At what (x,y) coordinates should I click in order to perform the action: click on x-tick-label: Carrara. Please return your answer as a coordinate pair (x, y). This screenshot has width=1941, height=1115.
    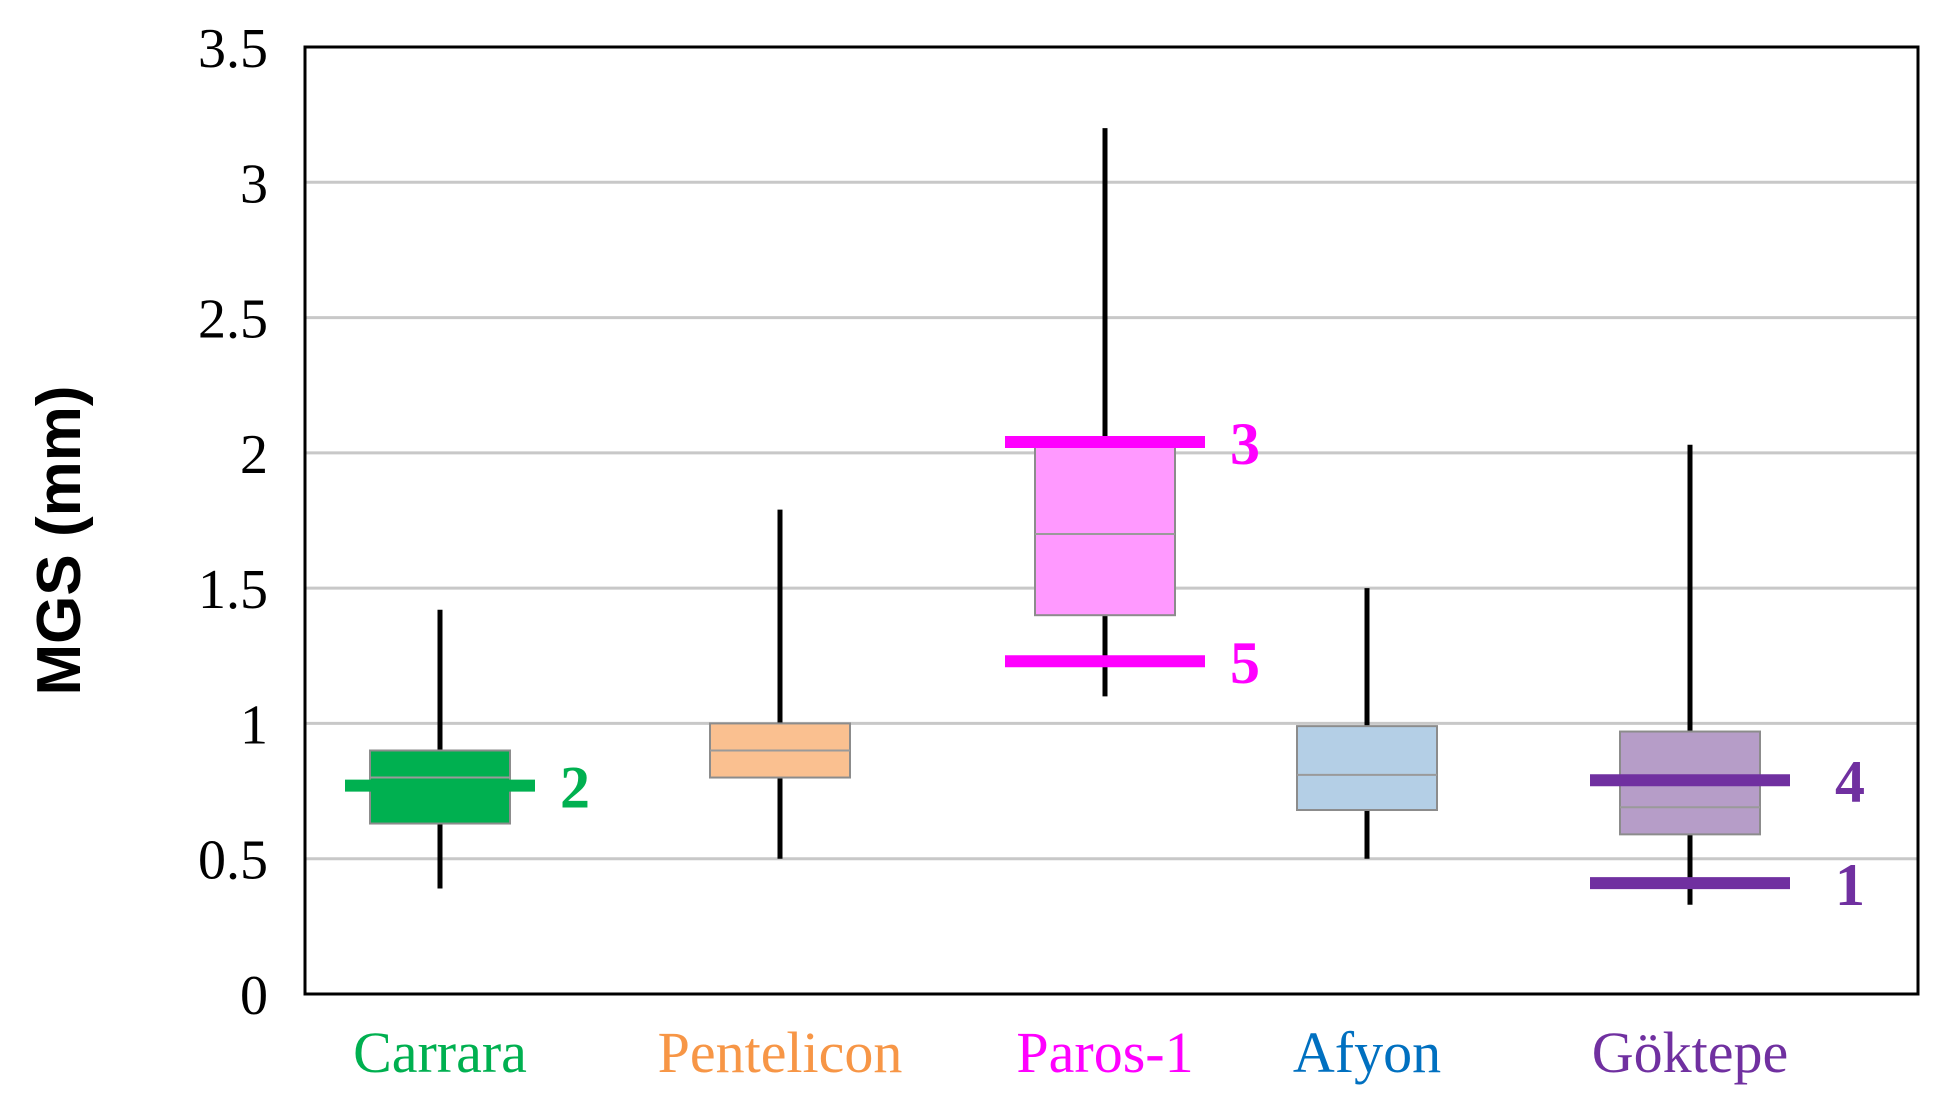
    Looking at the image, I should click on (440, 1052).